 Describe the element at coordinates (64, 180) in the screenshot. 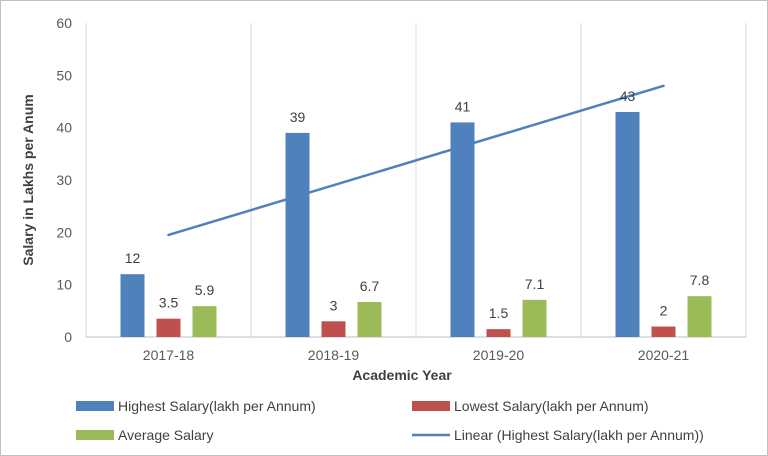

I see `y-tick-label: 30` at that location.